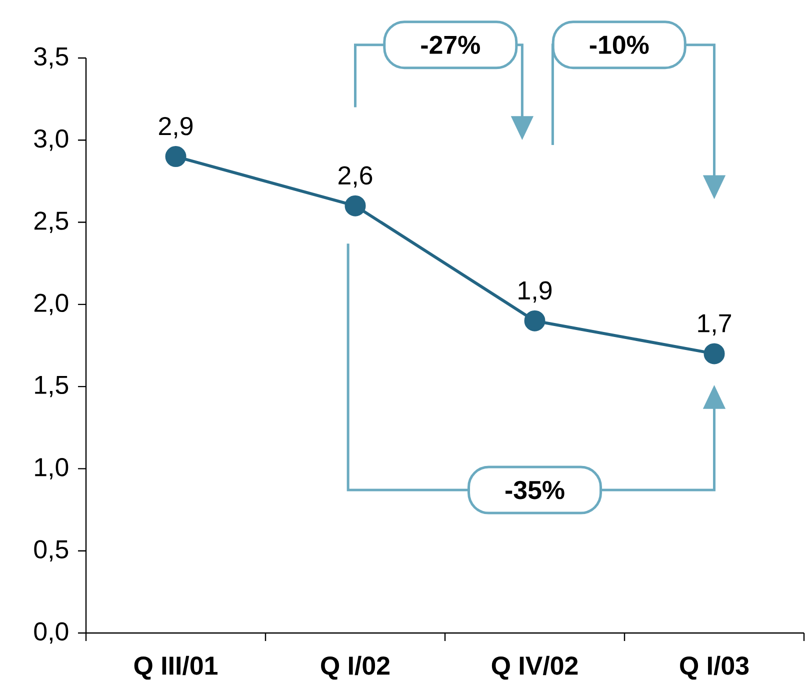  I want to click on x-tick-label: Q III/01, so click(176, 668).